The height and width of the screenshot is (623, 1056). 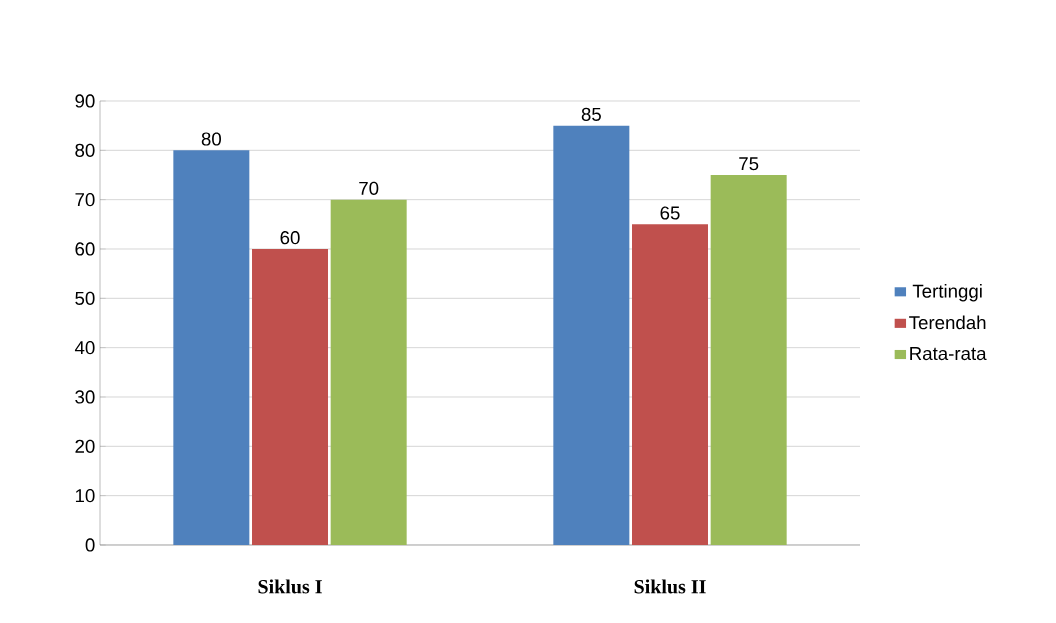 I want to click on y-tick-label: 60, so click(x=85, y=249).